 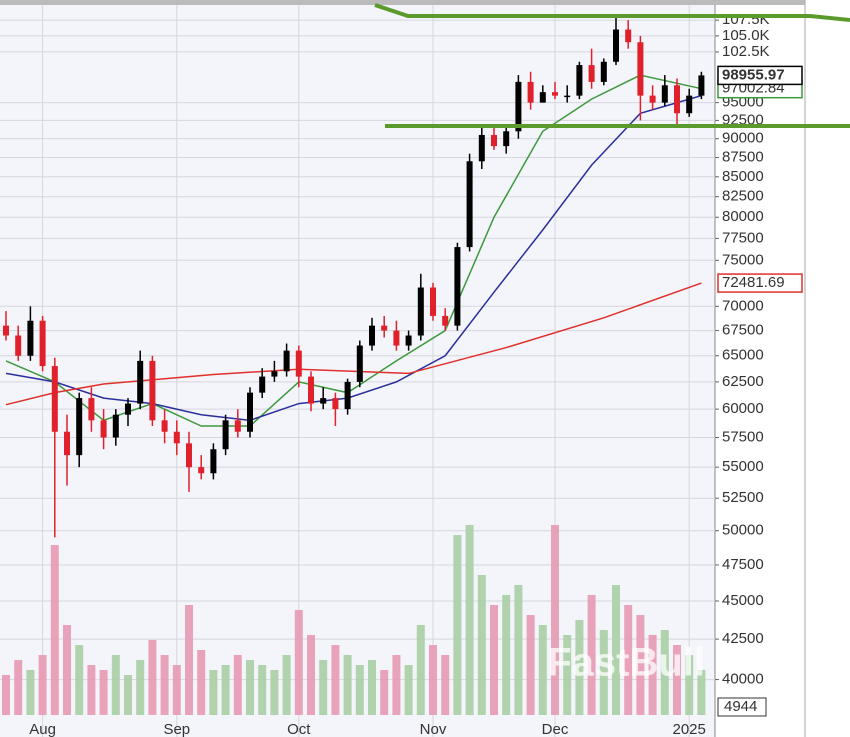 What do you see at coordinates (626, 663) in the screenshot?
I see `watermark: FastBull` at bounding box center [626, 663].